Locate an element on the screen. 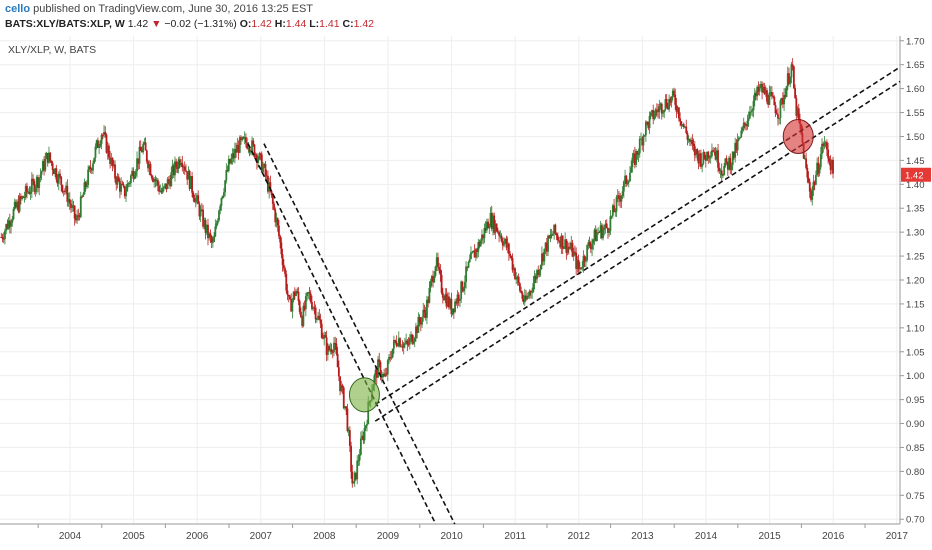 The height and width of the screenshot is (550, 932). y-tick-label: 0.85 is located at coordinates (915, 448).